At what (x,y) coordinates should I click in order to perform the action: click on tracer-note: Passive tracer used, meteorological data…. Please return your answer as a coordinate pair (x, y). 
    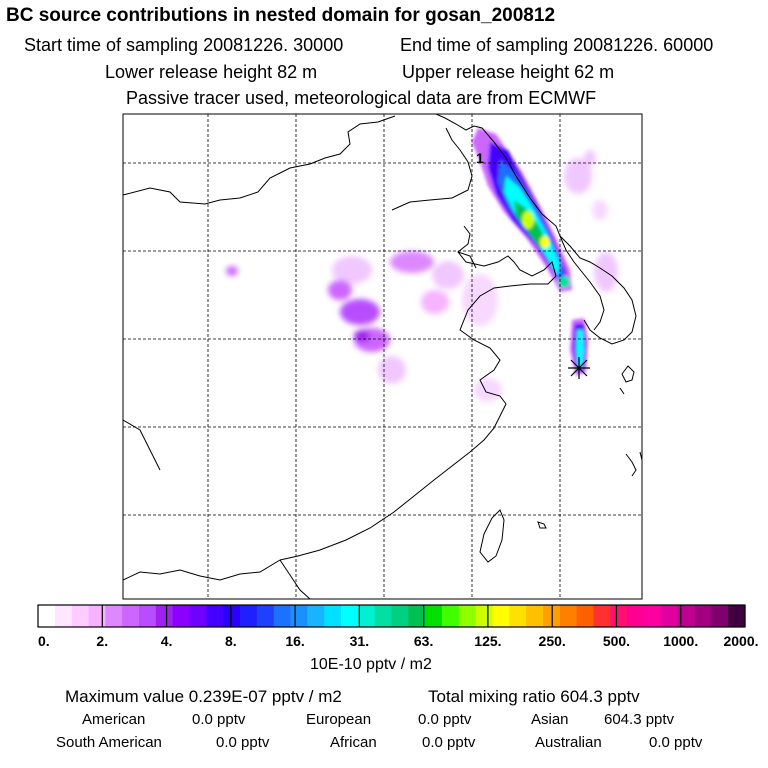
    Looking at the image, I should click on (361, 98).